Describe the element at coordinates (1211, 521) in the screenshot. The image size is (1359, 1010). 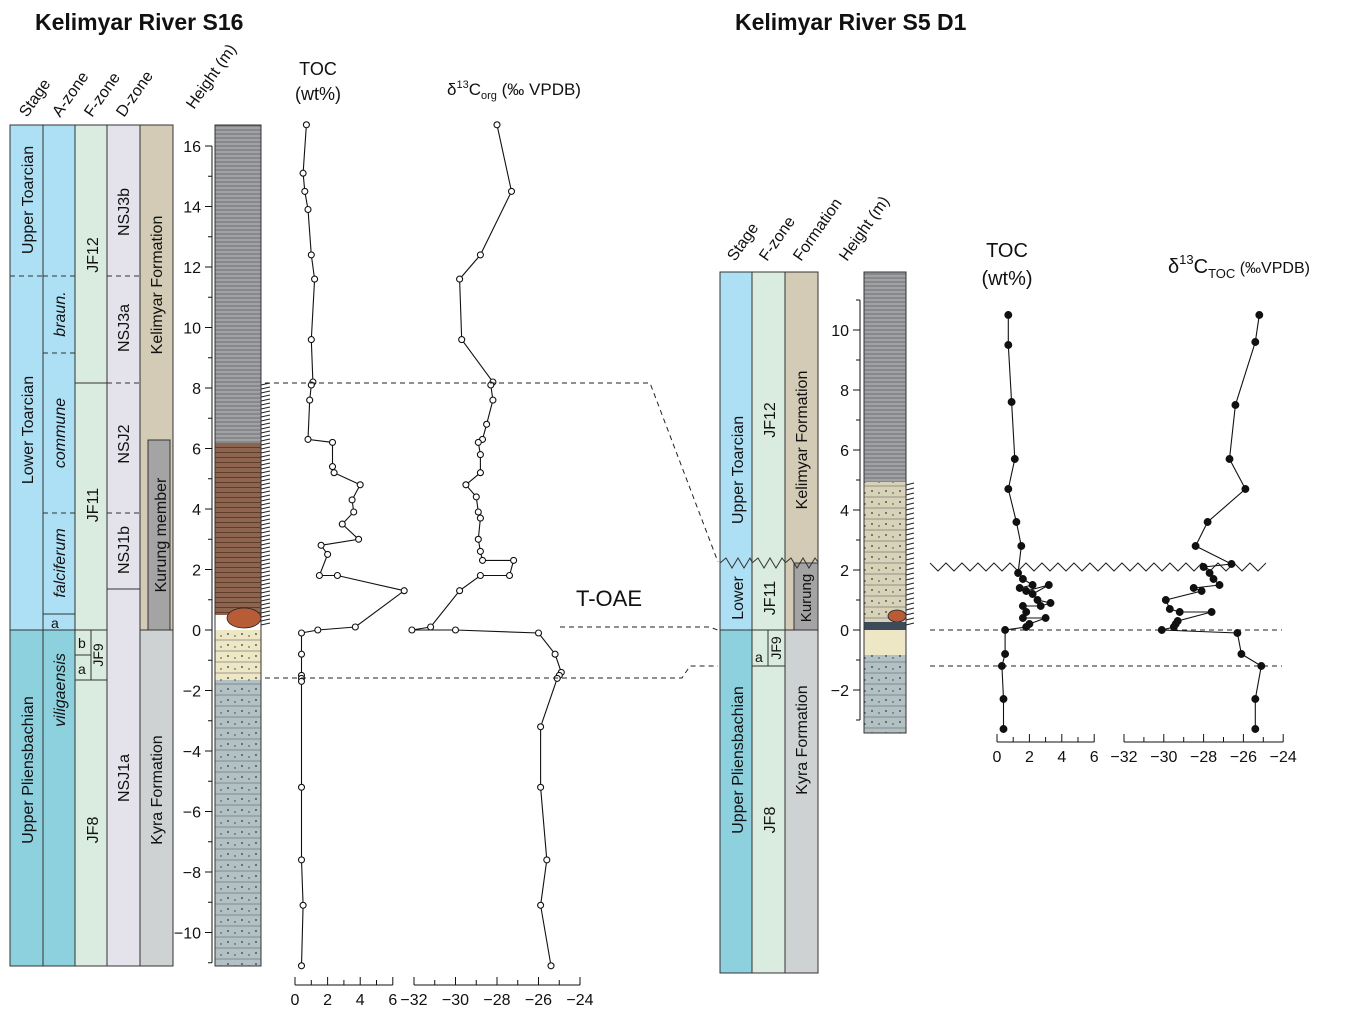
I see `s5-d13c-line` at that location.